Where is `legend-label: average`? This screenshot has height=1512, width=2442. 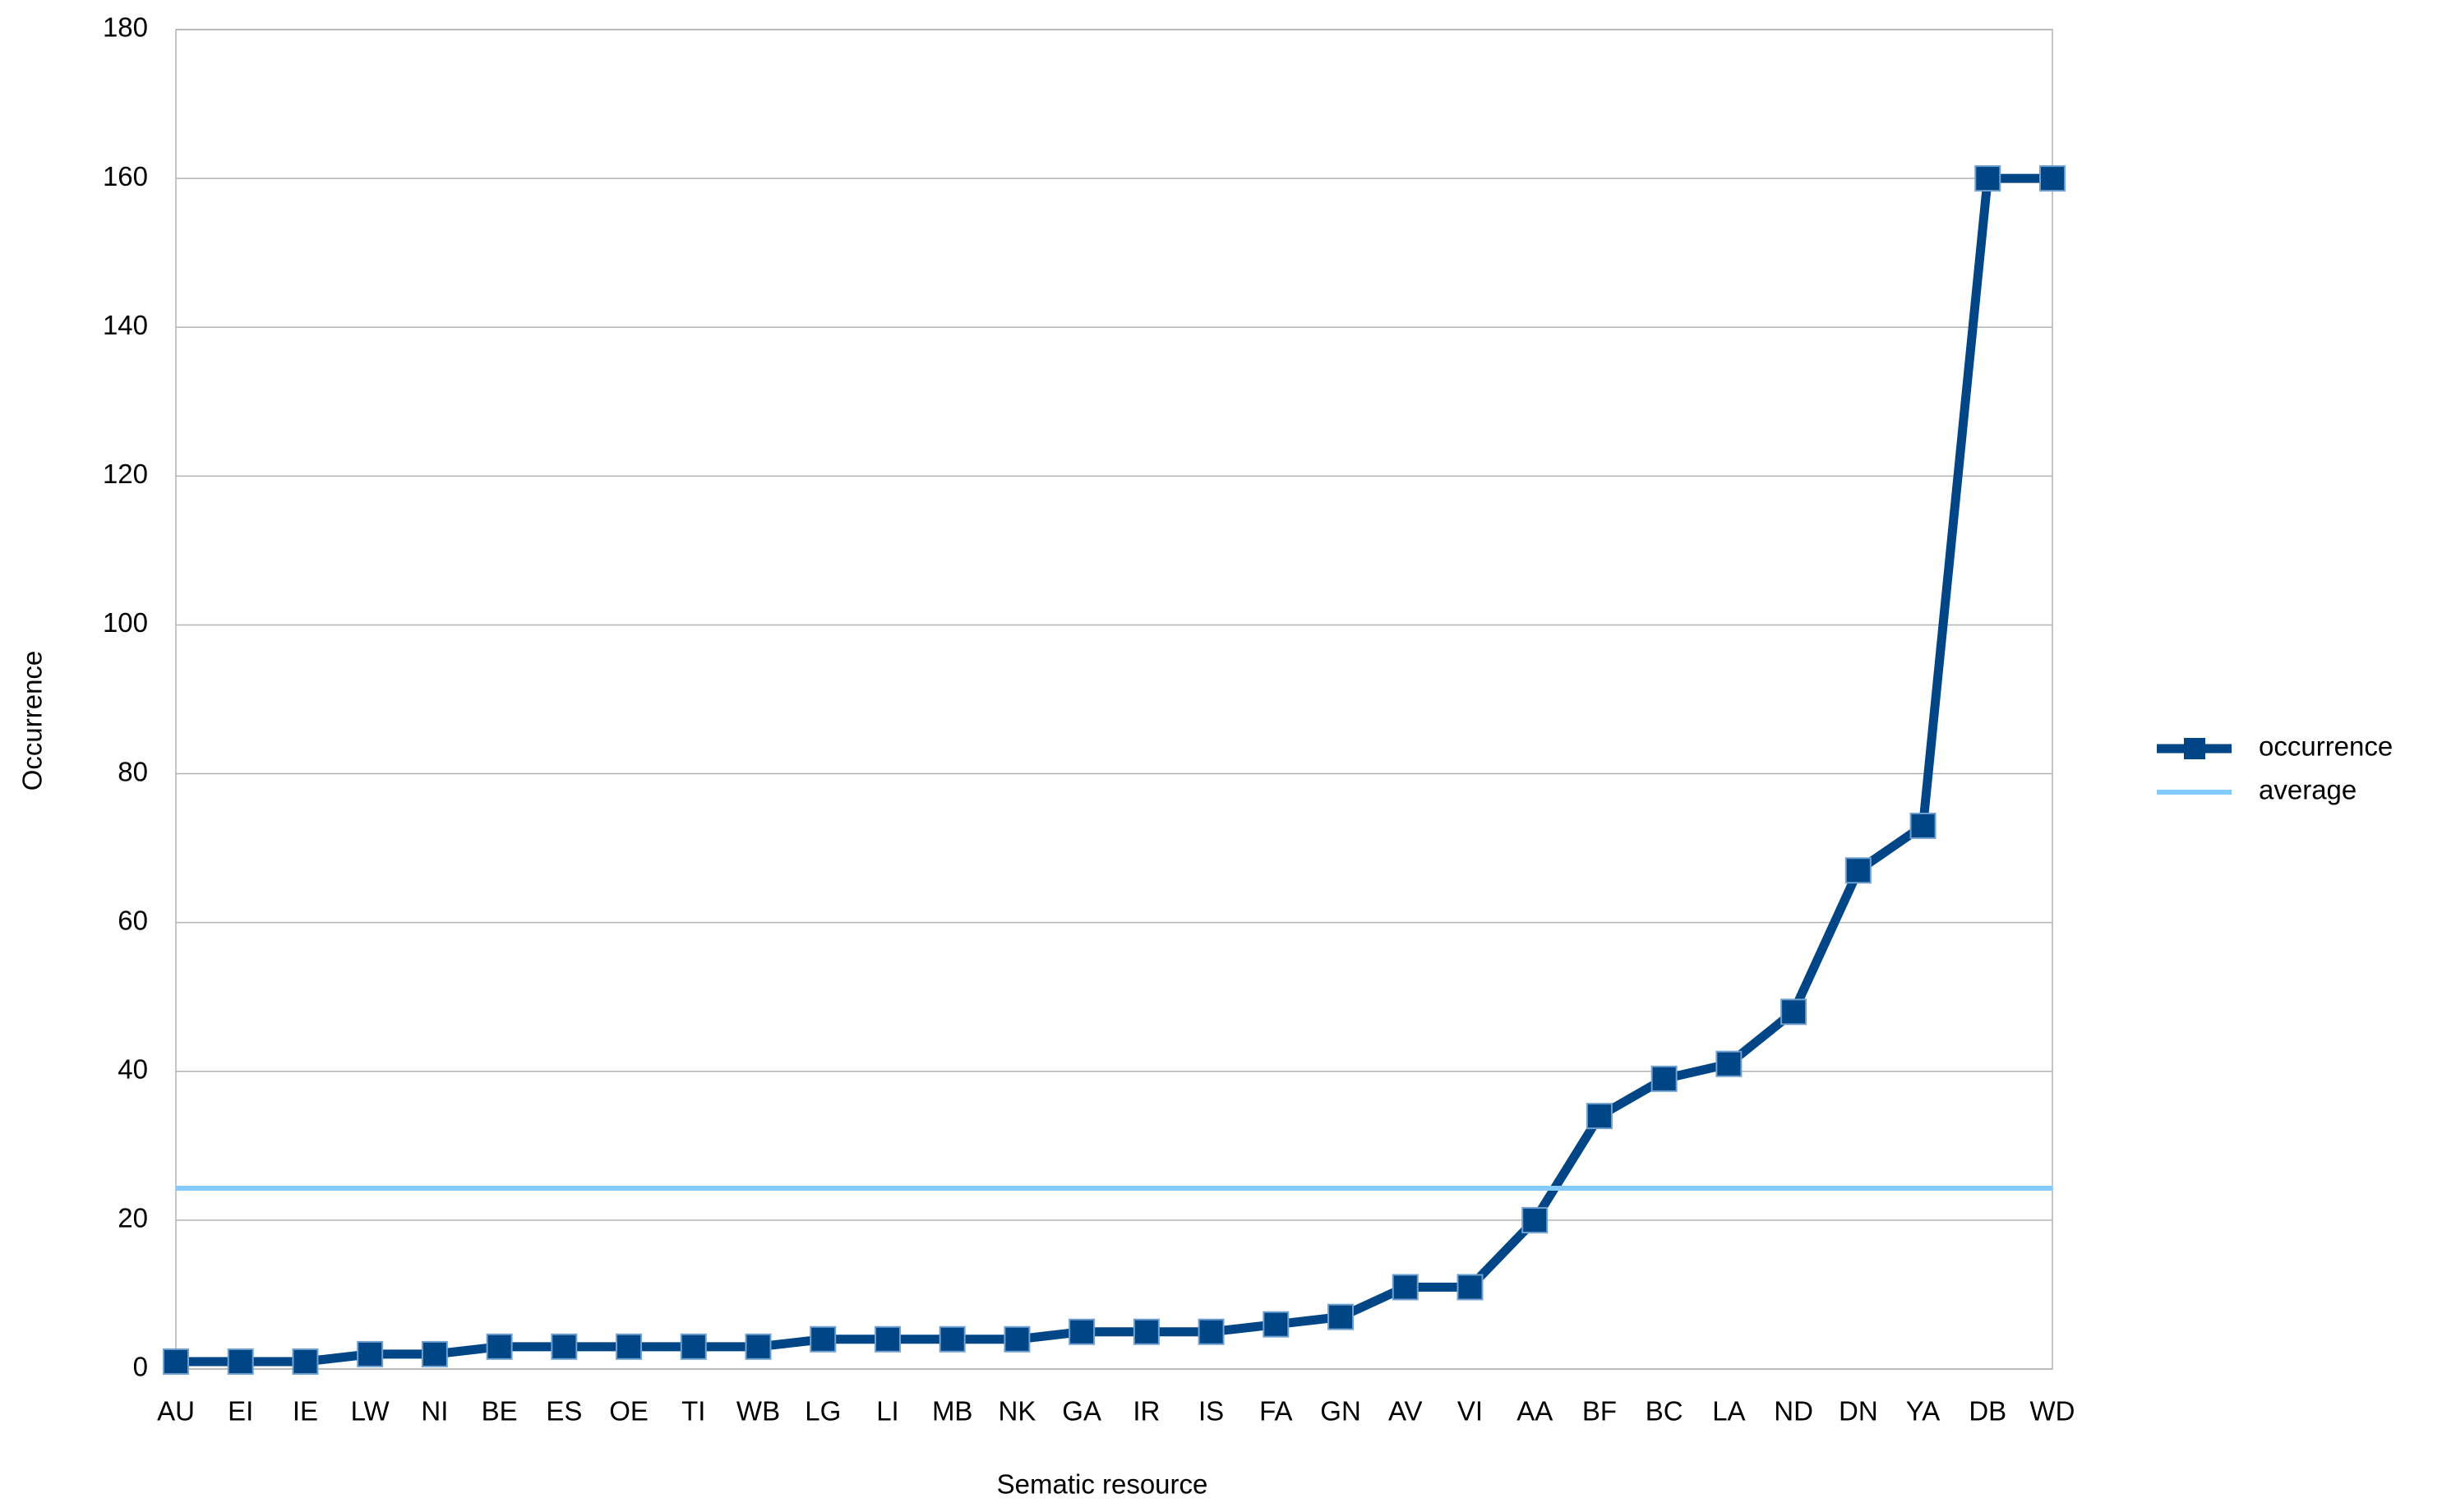 legend-label: average is located at coordinates (2308, 790).